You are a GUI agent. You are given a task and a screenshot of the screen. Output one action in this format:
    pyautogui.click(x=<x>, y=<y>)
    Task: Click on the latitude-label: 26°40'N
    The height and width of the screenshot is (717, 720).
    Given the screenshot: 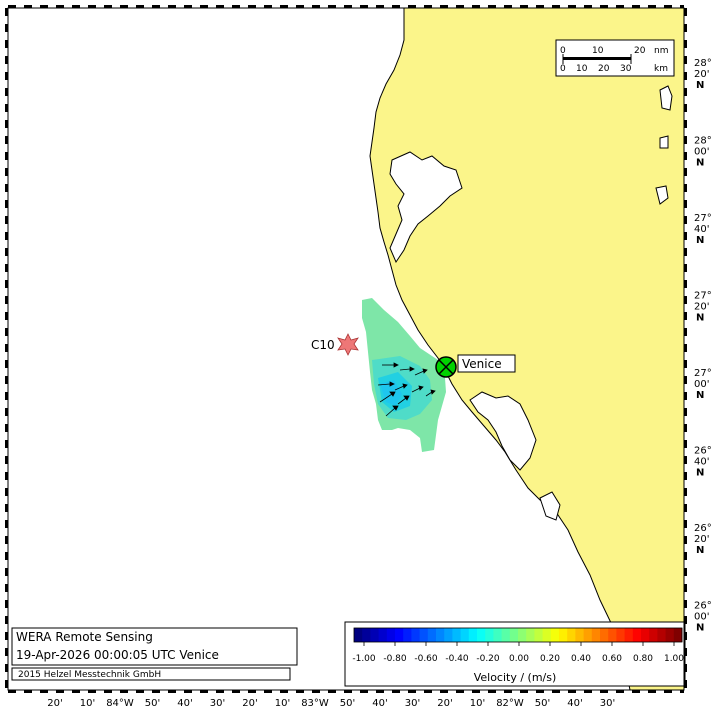 What is the action you would take?
    pyautogui.click(x=703, y=462)
    